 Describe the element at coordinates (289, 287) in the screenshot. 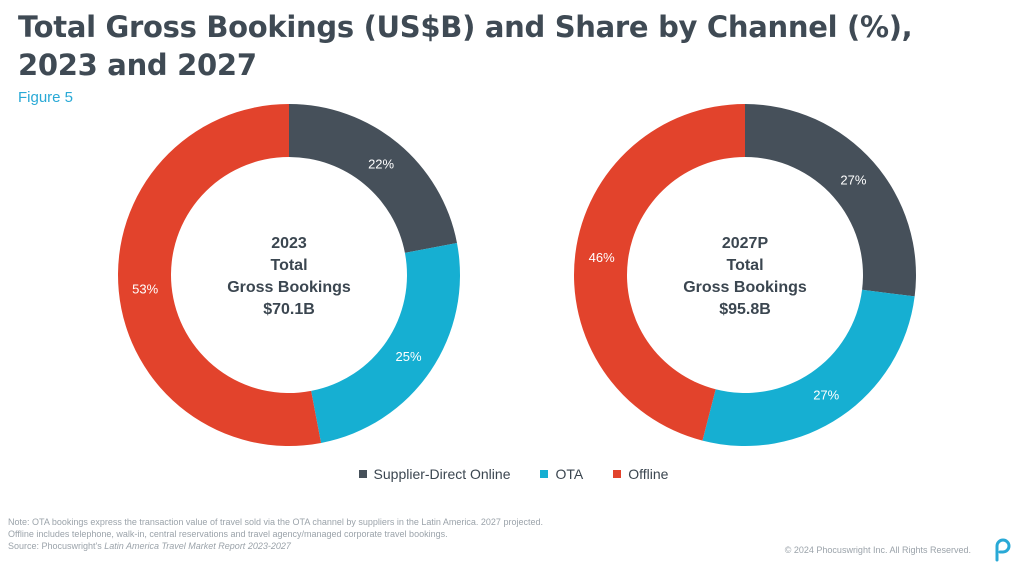

I see `donut-1-center-line-3: Gross Bookings` at that location.